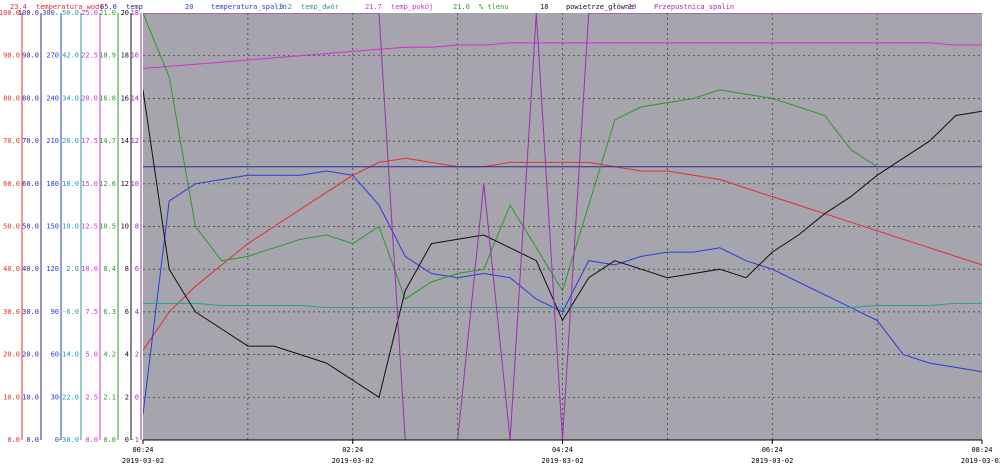 The image size is (1000, 476). I want to click on y-tick-label: 0, so click(137, 397).